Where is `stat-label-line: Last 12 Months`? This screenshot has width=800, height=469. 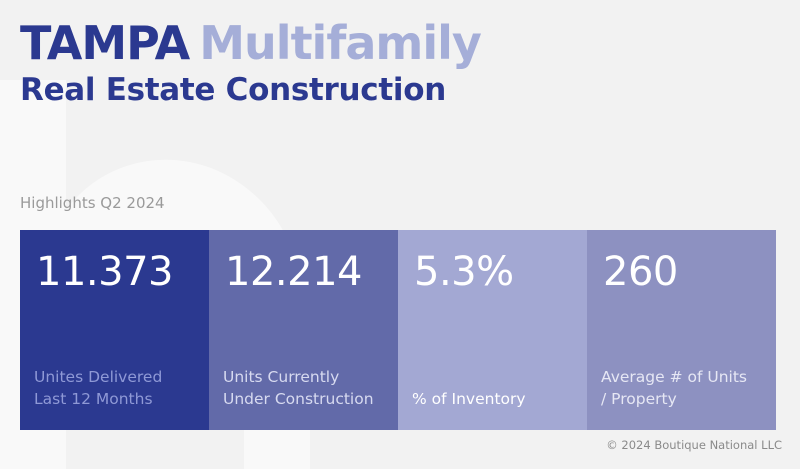 stat-label-line: Last 12 Months is located at coordinates (93, 399).